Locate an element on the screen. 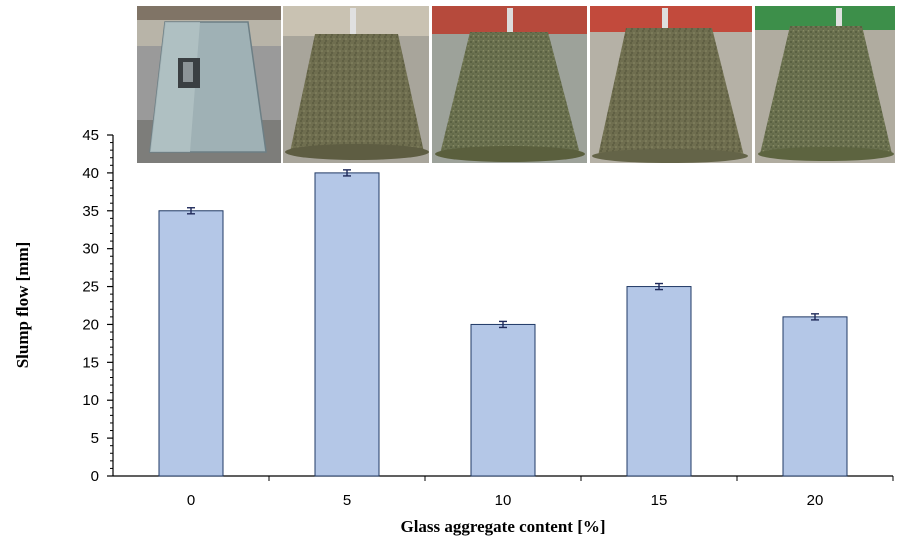  y-axis: 0 5 10 15 20 25 30 35 40 45 is located at coordinates (97, 306).